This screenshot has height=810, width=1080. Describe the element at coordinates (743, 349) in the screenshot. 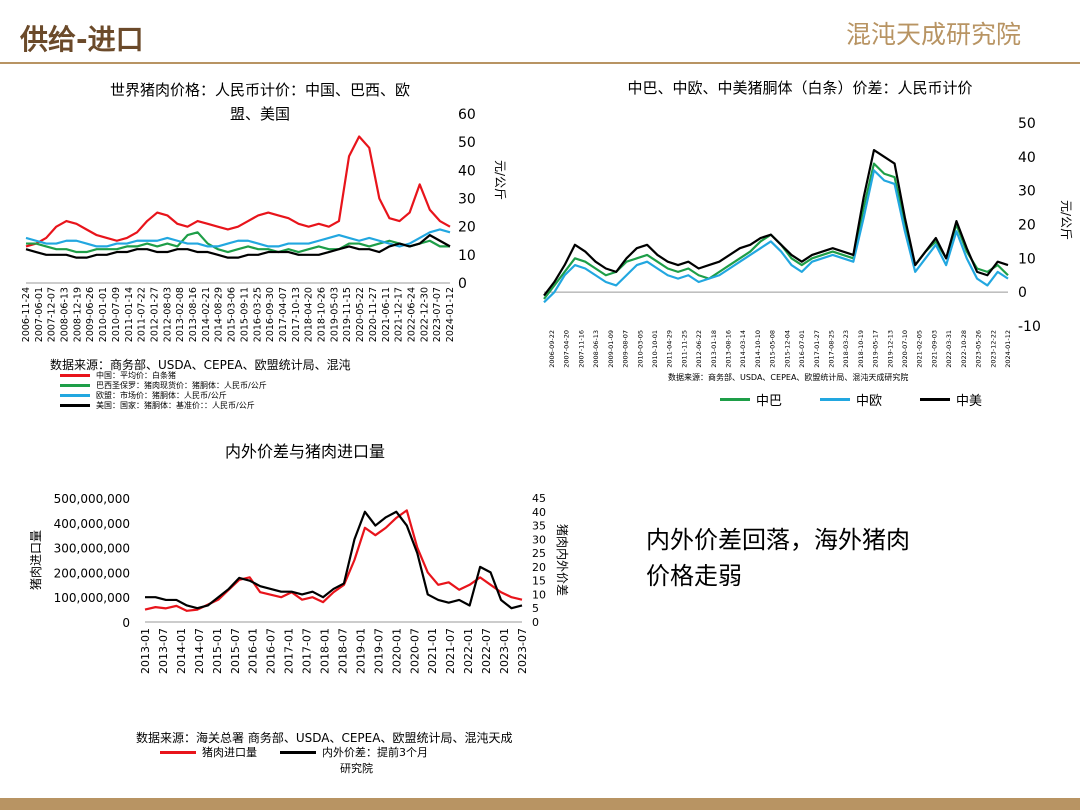

I see `x-tick-label: 2014-03-14` at that location.